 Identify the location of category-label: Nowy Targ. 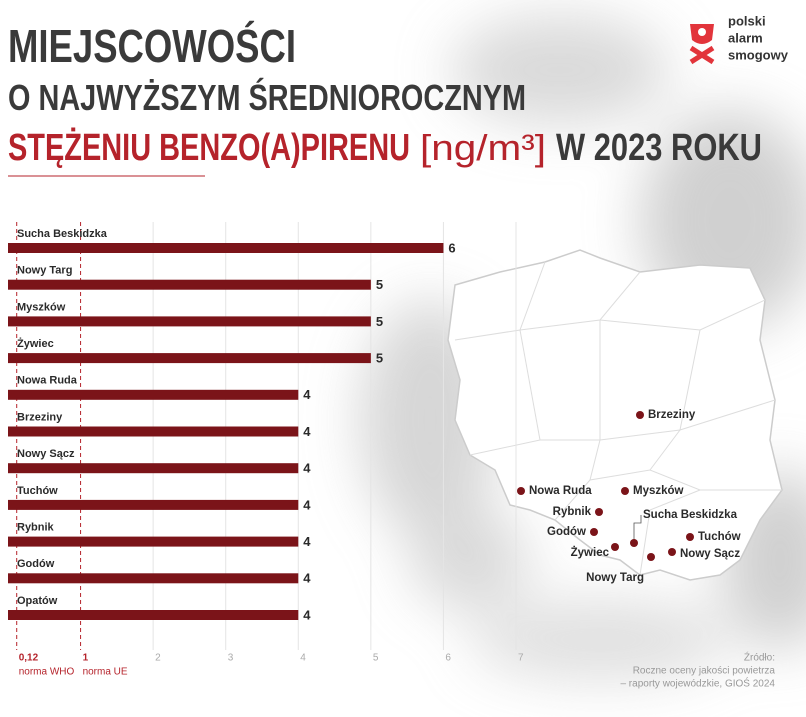
(44, 271).